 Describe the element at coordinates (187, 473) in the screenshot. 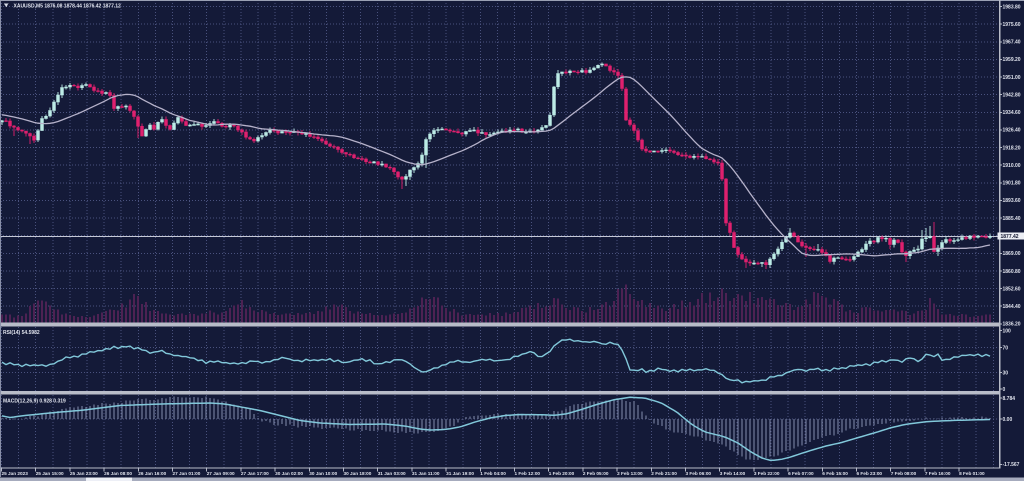

I see `svg-text: 27 Jan 01:00` at that location.